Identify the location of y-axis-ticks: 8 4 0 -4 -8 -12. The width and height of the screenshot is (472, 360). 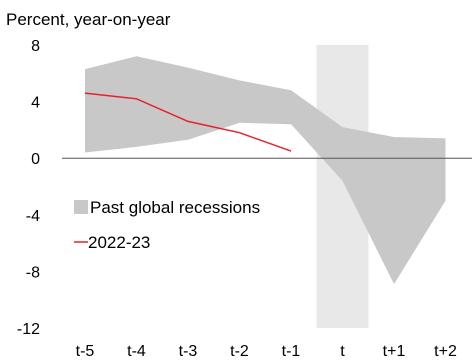
(28, 188).